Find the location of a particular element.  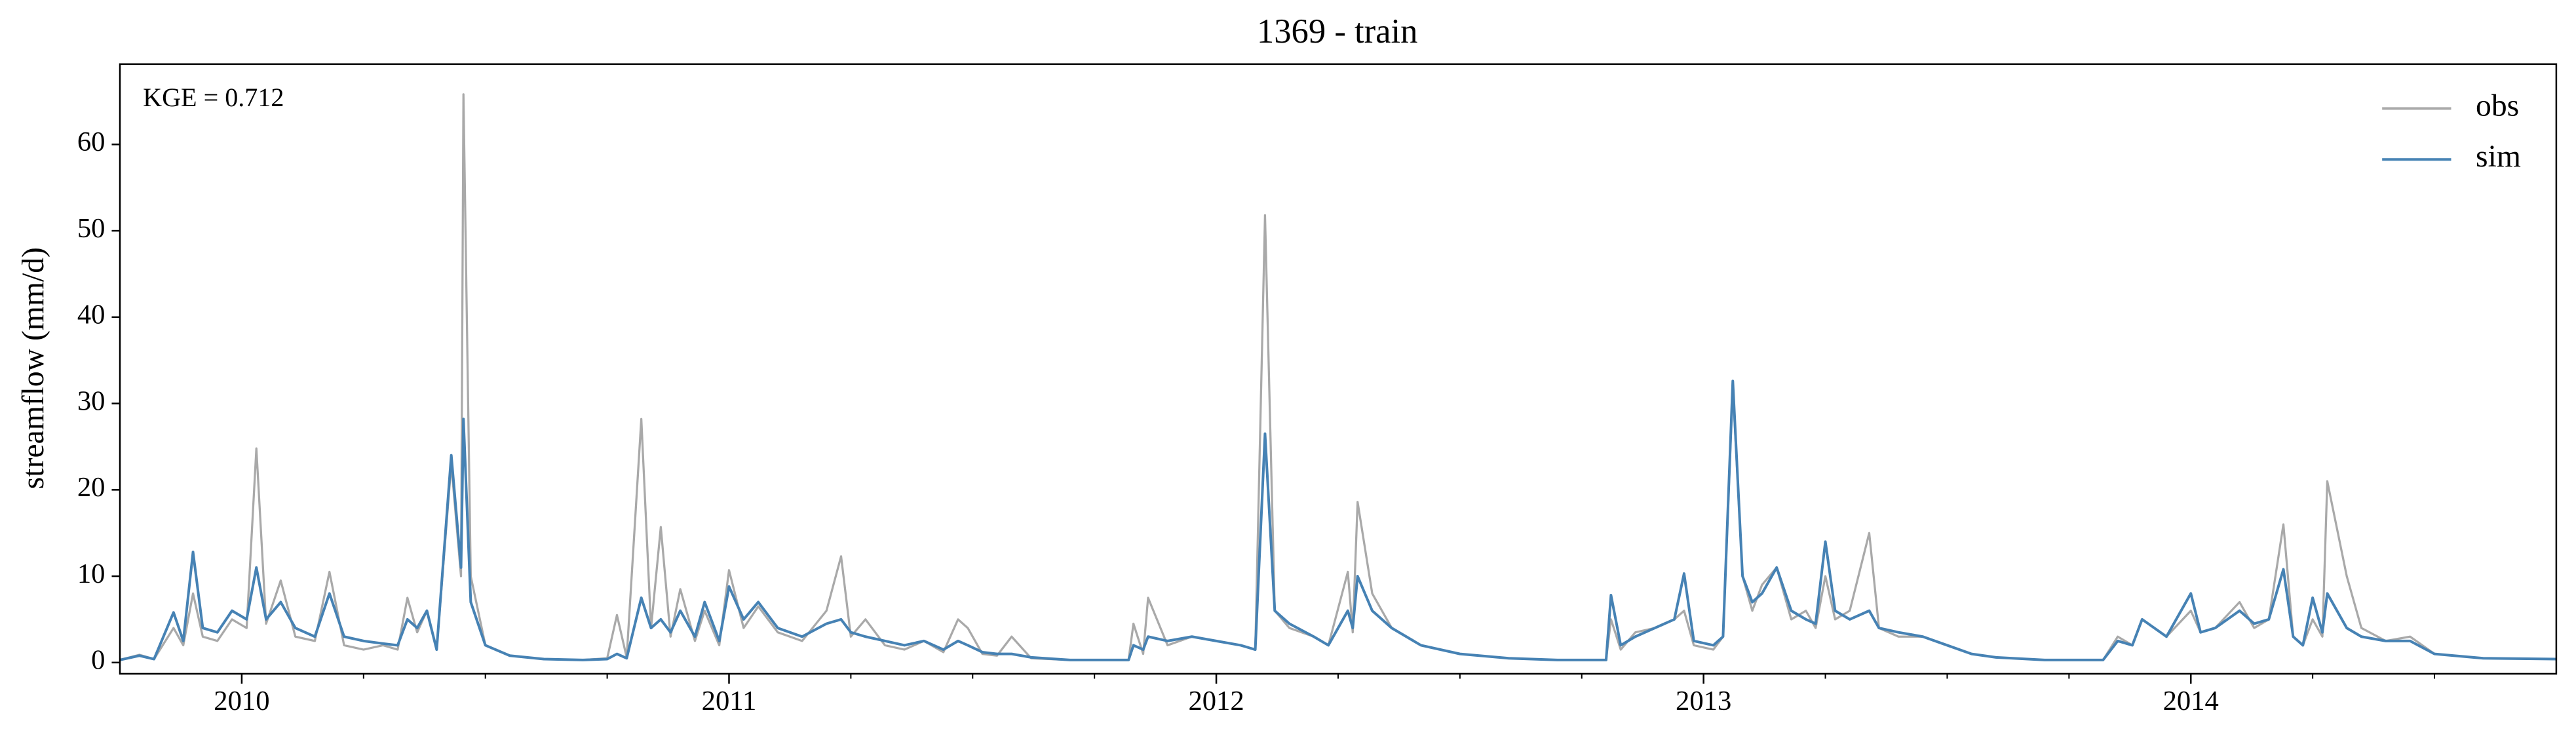

y-tick-label: 0 is located at coordinates (98, 660).